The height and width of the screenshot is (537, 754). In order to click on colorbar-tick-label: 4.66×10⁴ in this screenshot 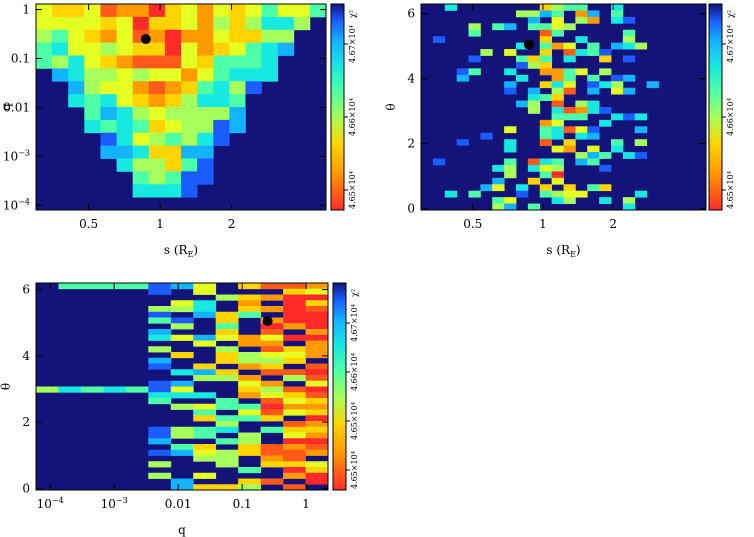, I will do `click(352, 117)`.